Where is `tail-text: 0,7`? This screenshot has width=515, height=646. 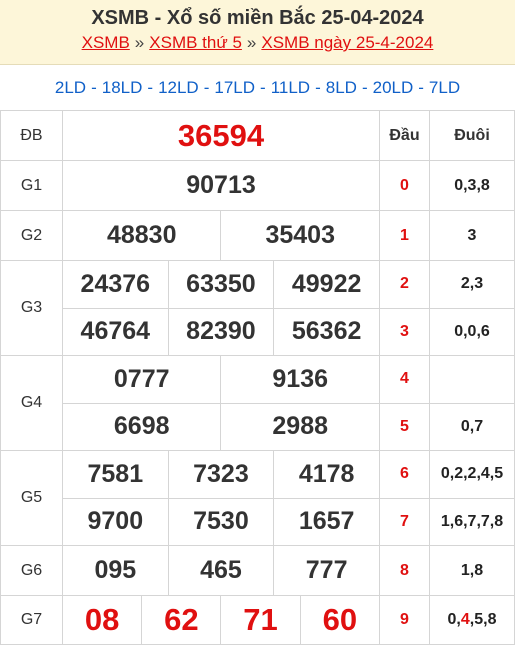
tail-text: 0,7 is located at coordinates (472, 426).